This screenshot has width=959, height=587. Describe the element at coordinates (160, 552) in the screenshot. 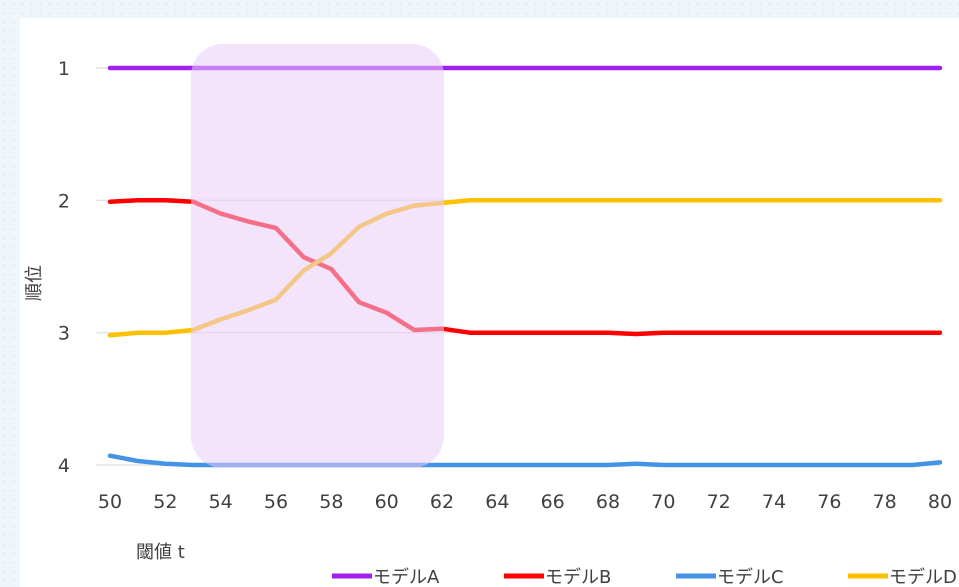

I see `x-axis-title: 閾値 t` at that location.